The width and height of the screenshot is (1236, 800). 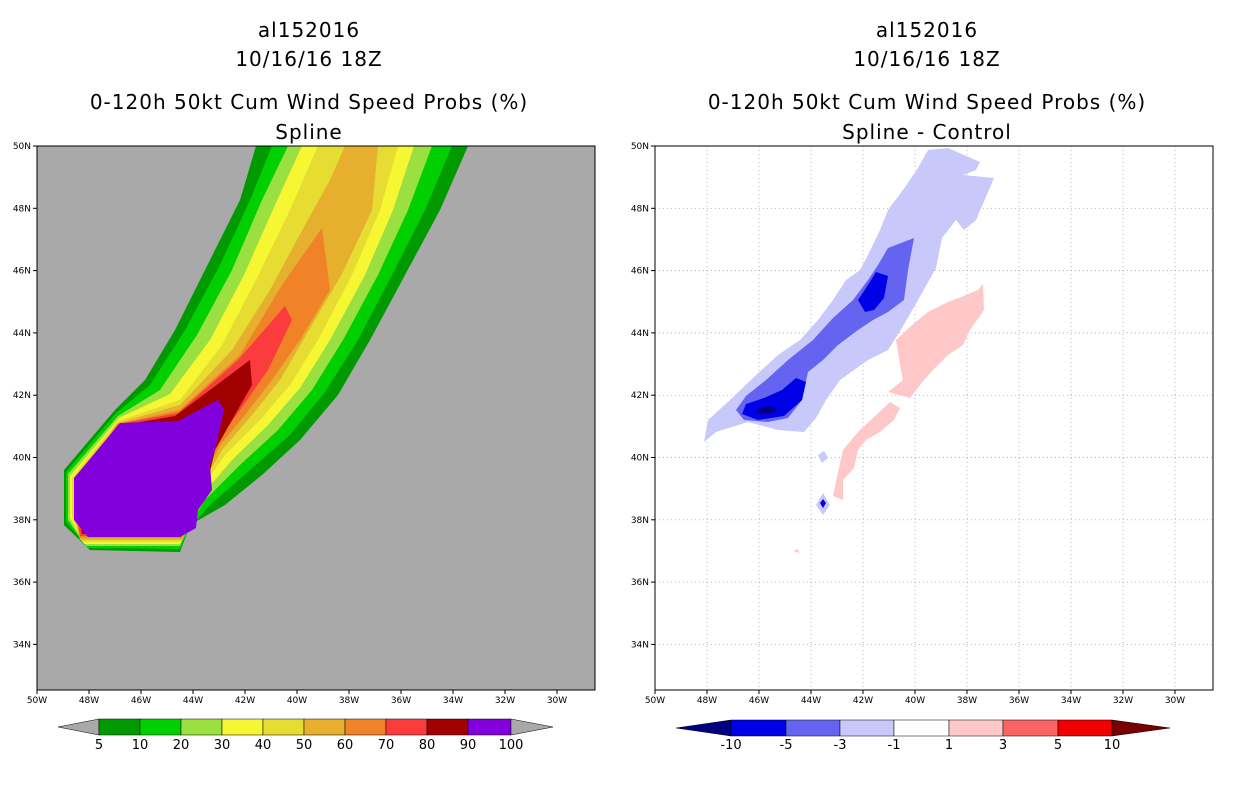 I want to click on colorbar-label: 100, so click(x=511, y=745).